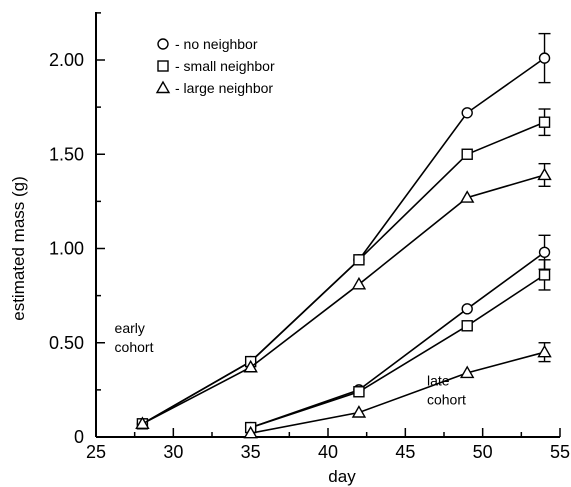 This screenshot has height=487, width=571. What do you see at coordinates (560, 452) in the screenshot?
I see `x-tick-label: 55` at bounding box center [560, 452].